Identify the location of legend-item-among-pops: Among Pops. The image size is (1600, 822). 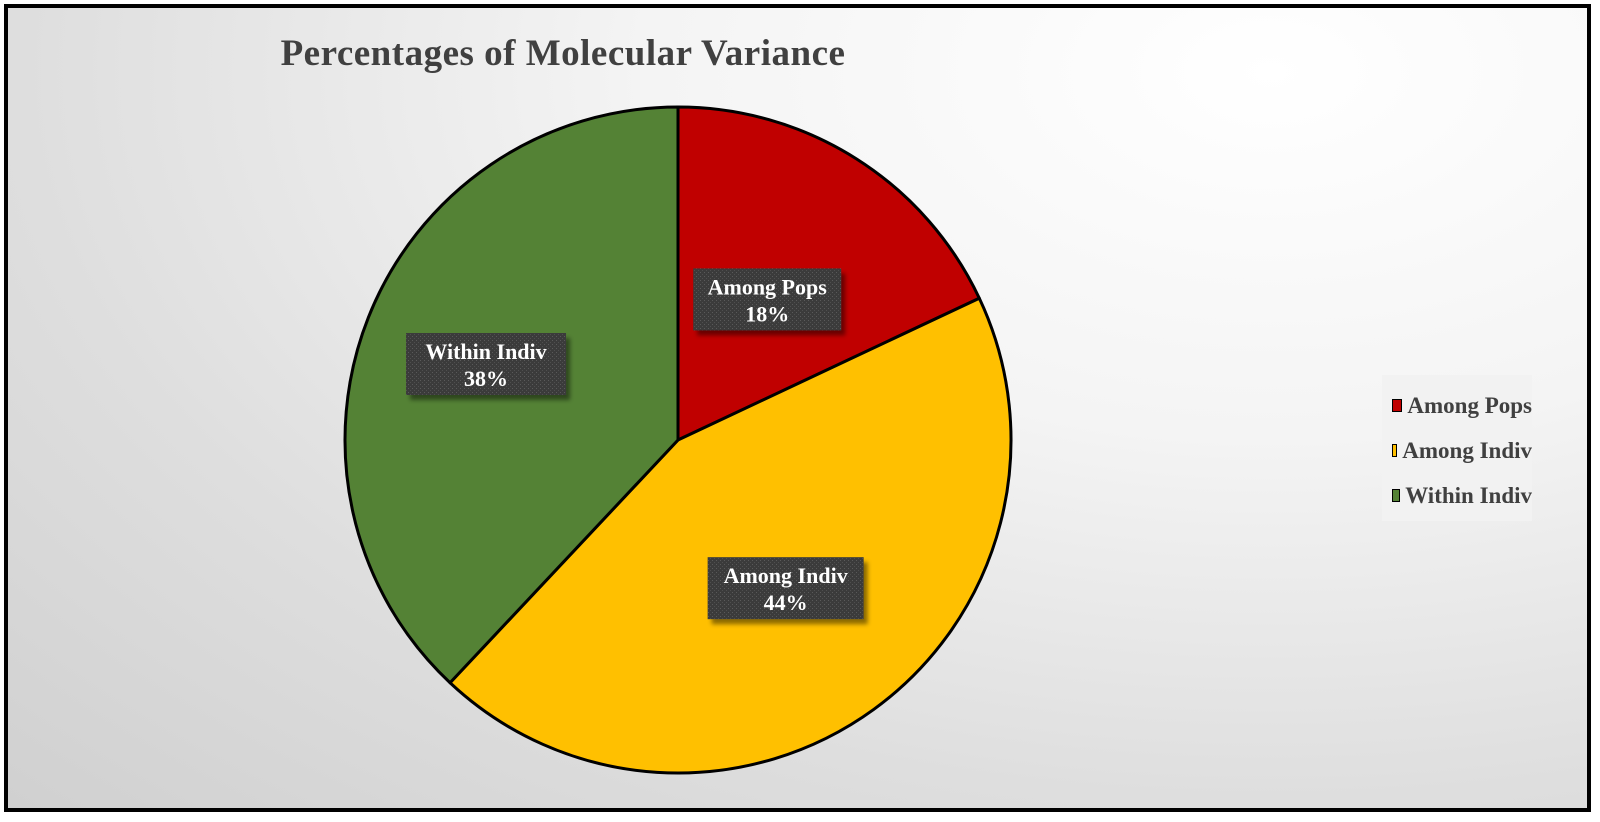
(1457, 405).